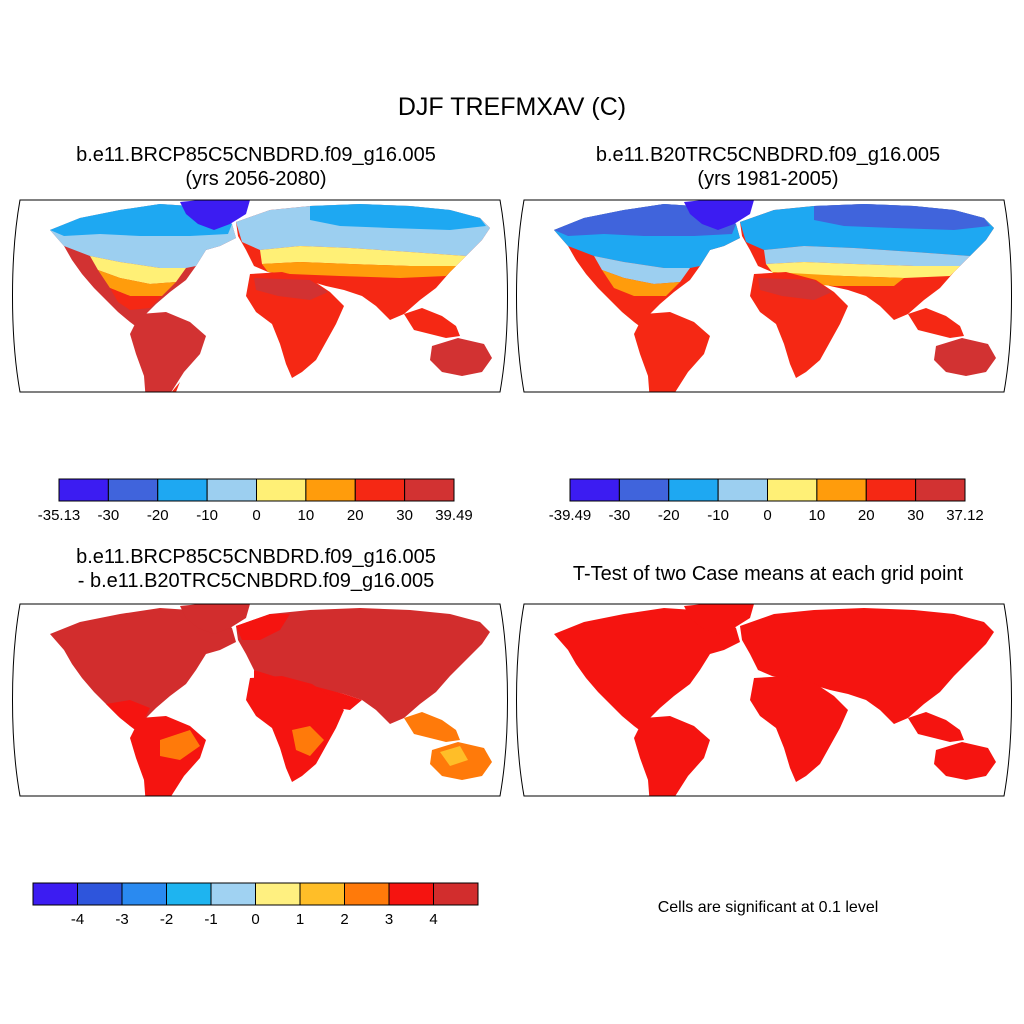 This screenshot has width=1024, height=1024. What do you see at coordinates (166, 919) in the screenshot?
I see `colorbar-tick-label: -2` at bounding box center [166, 919].